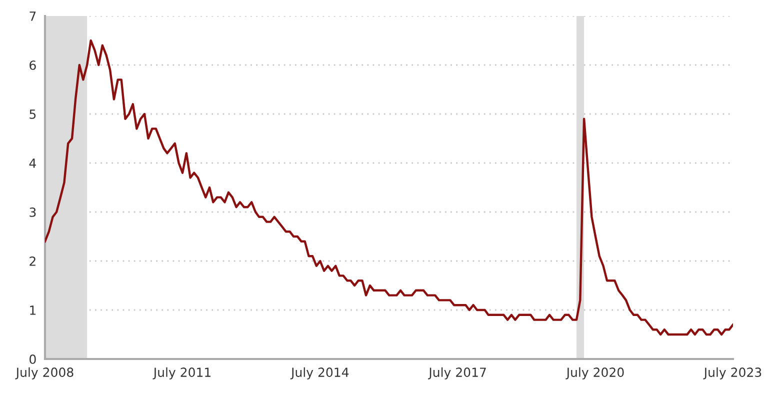 The width and height of the screenshot is (768, 397). Describe the element at coordinates (33, 359) in the screenshot. I see `y-tick-label: 0` at that location.